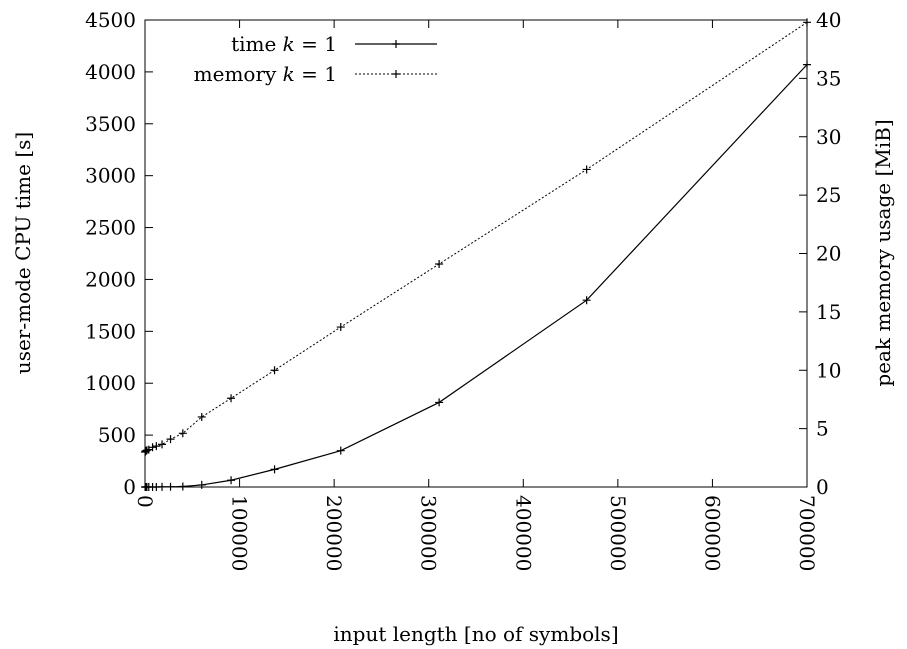  Describe the element at coordinates (396, 44) in the screenshot. I see `legend-marker-time` at that location.